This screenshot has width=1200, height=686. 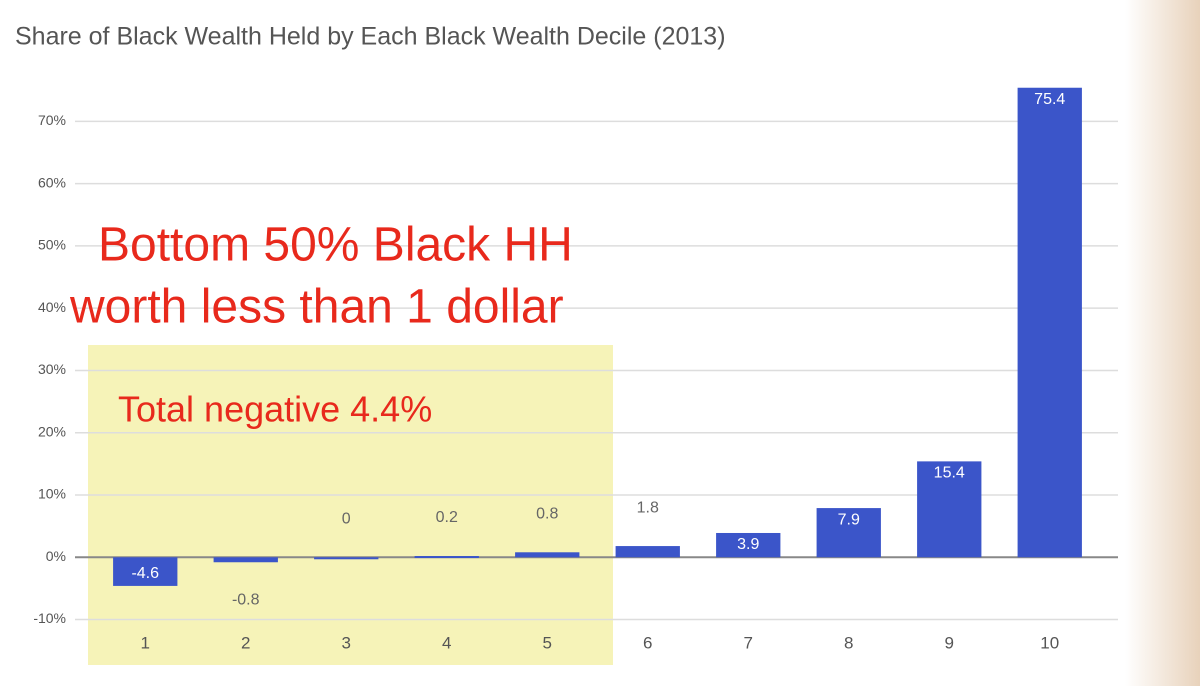 What do you see at coordinates (56, 556) in the screenshot?
I see `y-tick-label: 0%` at bounding box center [56, 556].